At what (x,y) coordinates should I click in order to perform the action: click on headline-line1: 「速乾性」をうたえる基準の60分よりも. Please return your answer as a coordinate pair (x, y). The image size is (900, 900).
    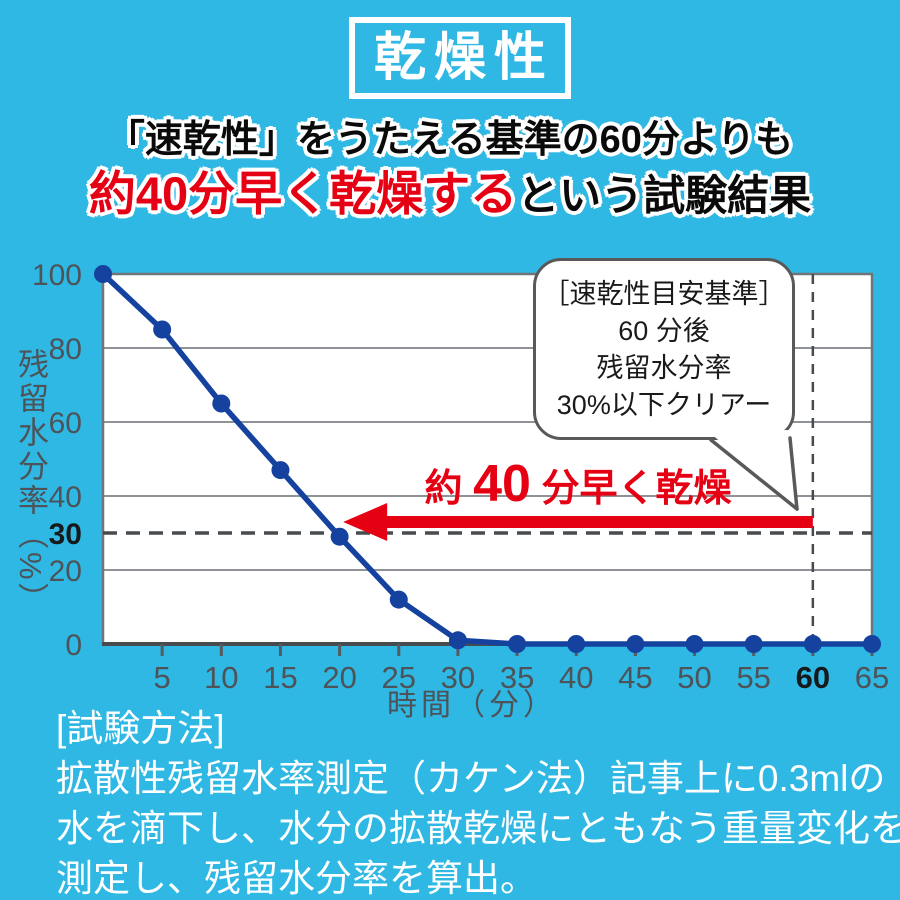
    Looking at the image, I should click on (450, 140).